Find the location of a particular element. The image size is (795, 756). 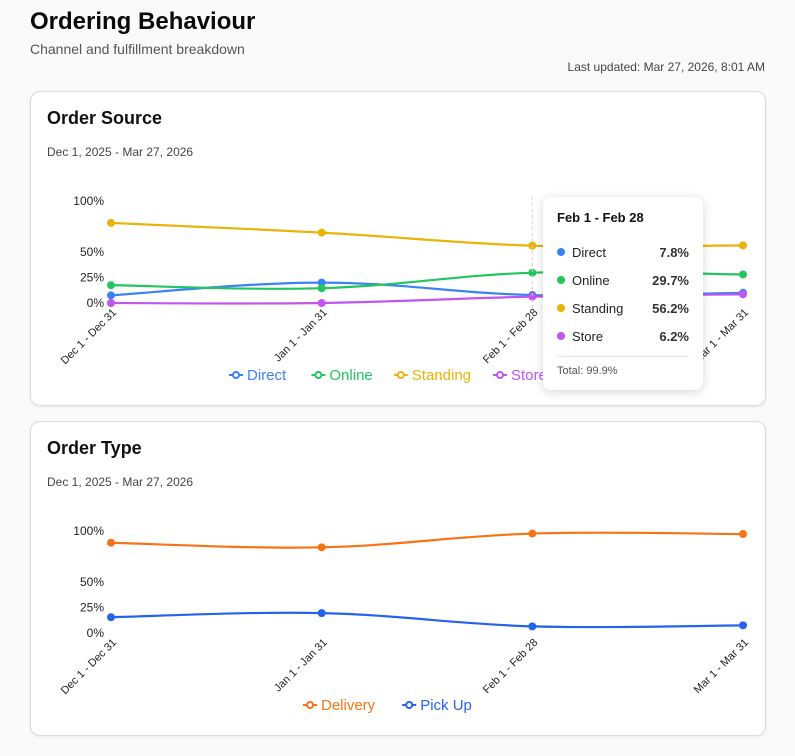

order-source-title: Order Source is located at coordinates (105, 118).